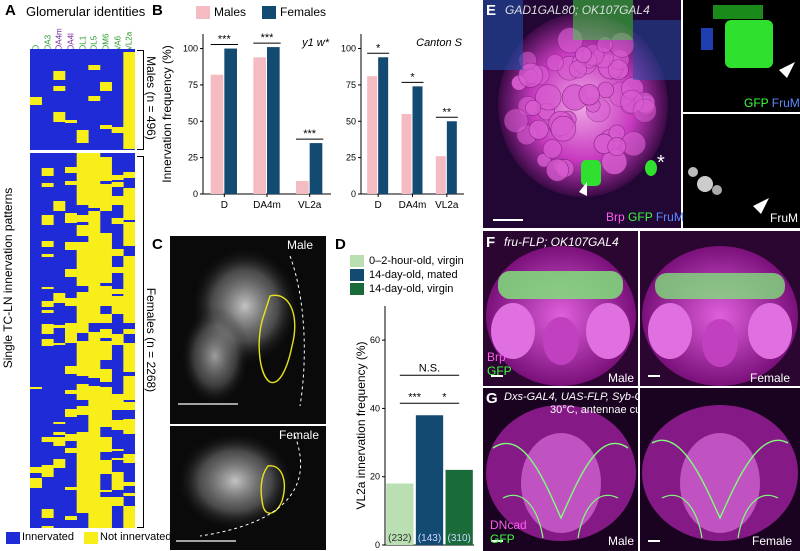 The height and width of the screenshot is (551, 800). What do you see at coordinates (193, 121) in the screenshot?
I see `y-tick-label: 50` at bounding box center [193, 121].